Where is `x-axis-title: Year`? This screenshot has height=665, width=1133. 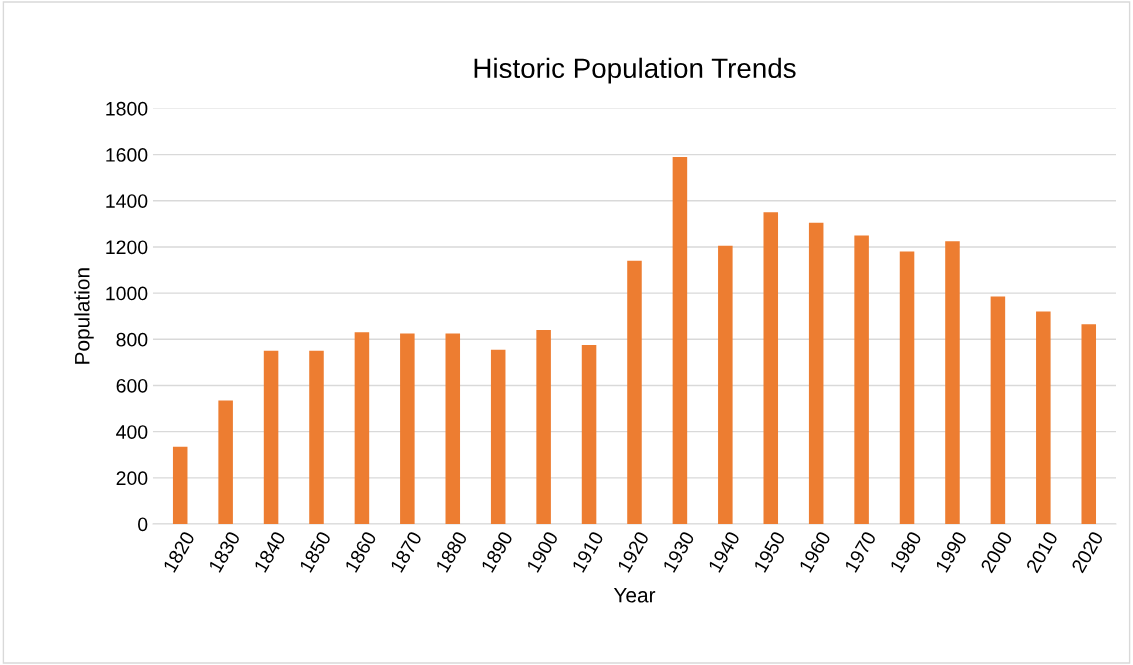
x-axis-title: Year is located at coordinates (634, 595).